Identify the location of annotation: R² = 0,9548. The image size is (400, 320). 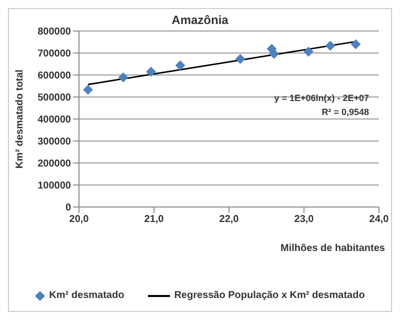
(344, 112).